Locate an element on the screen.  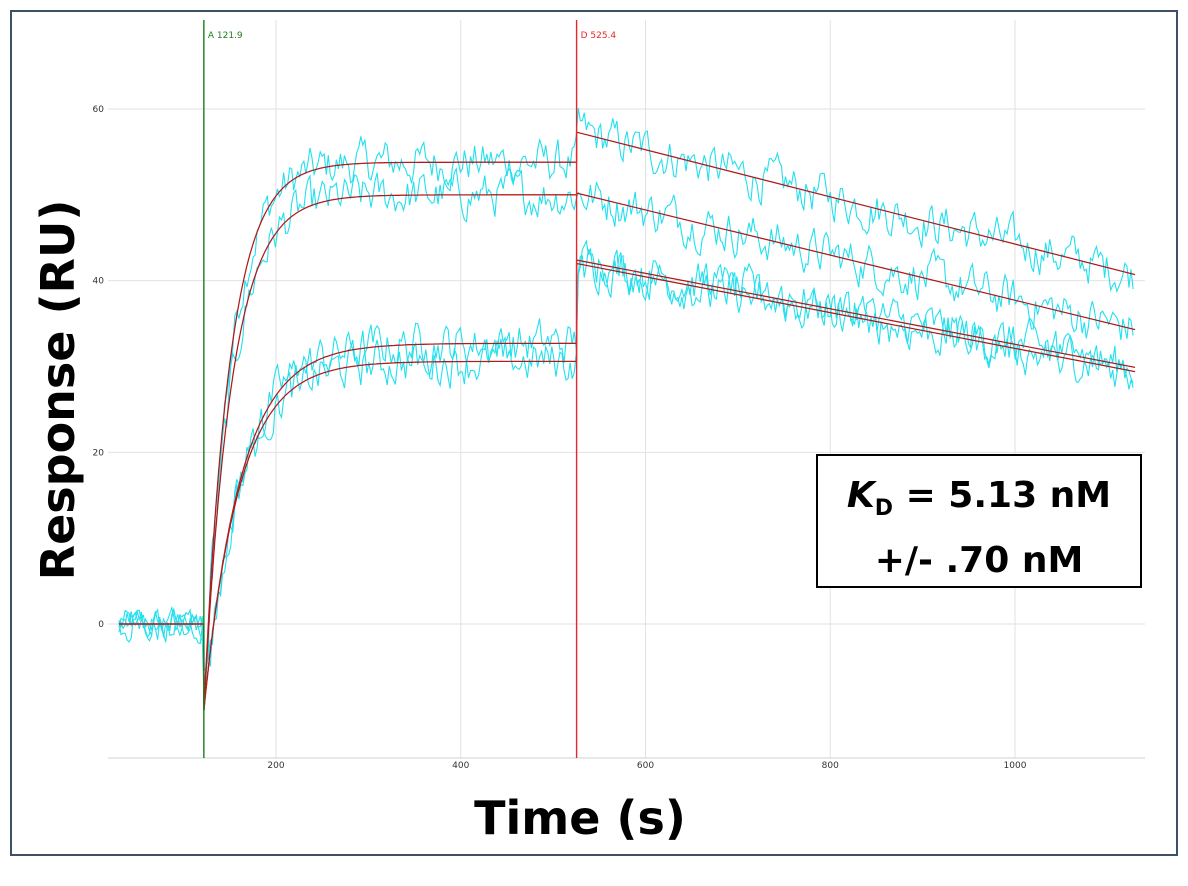
x-tick-label: 400 is located at coordinates (460, 766).